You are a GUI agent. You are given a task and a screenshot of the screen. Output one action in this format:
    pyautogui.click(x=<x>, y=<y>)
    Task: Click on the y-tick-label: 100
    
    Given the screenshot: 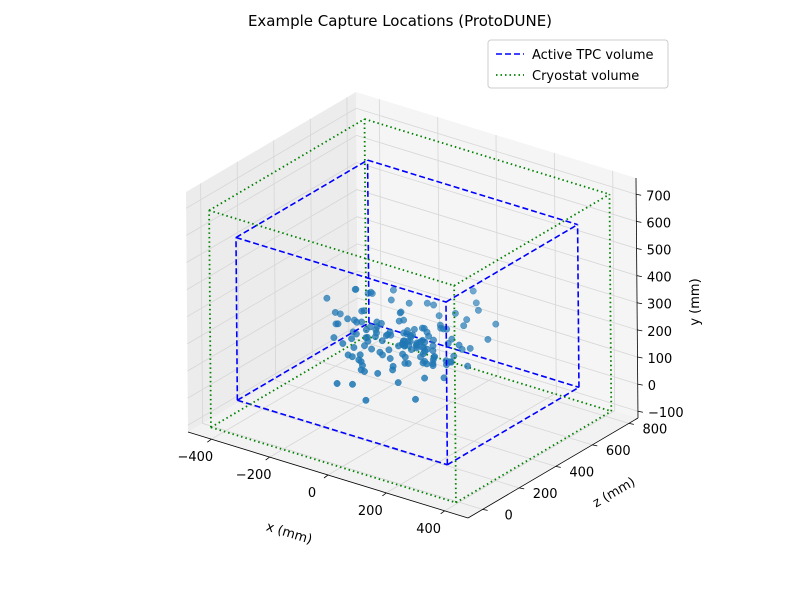 What is the action you would take?
    pyautogui.click(x=659, y=359)
    